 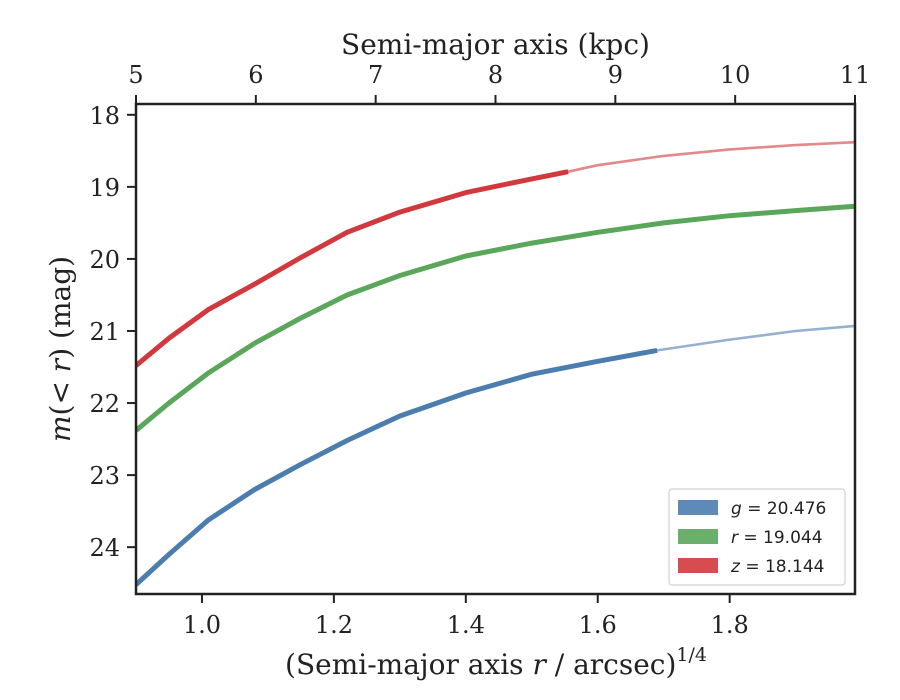 What do you see at coordinates (104, 476) in the screenshot?
I see `left-tick-label: 23` at bounding box center [104, 476].